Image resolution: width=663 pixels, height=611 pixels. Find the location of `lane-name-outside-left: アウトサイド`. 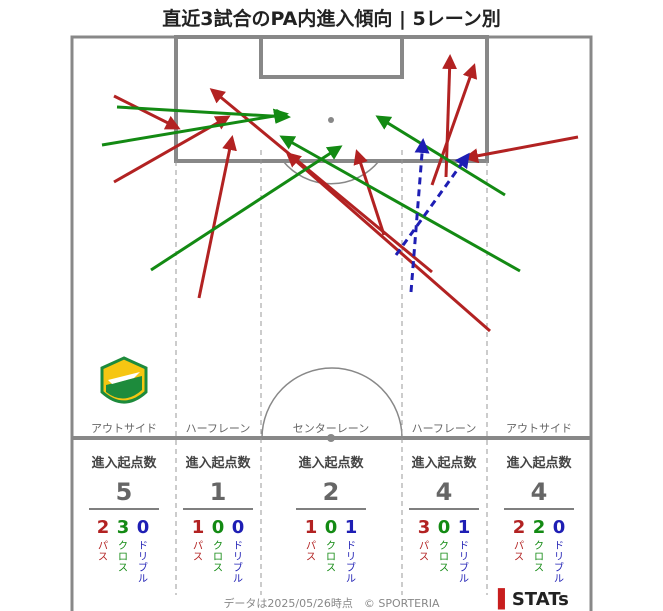

lane-name-outside-left: アウトサイド is located at coordinates (124, 428).